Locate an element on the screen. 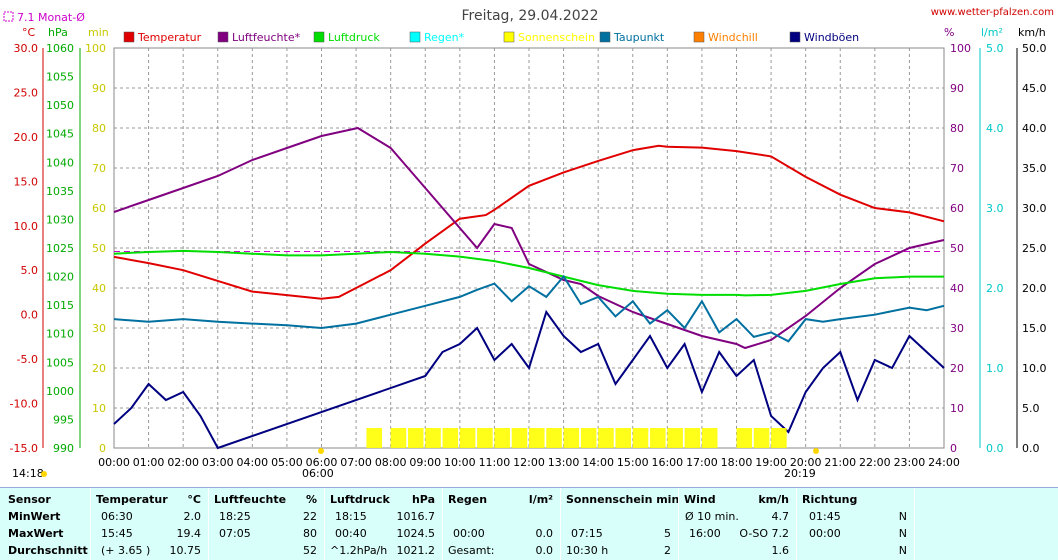 This screenshot has height=560, width=1058. wind-tick: 10.0 is located at coordinates (1034, 368).